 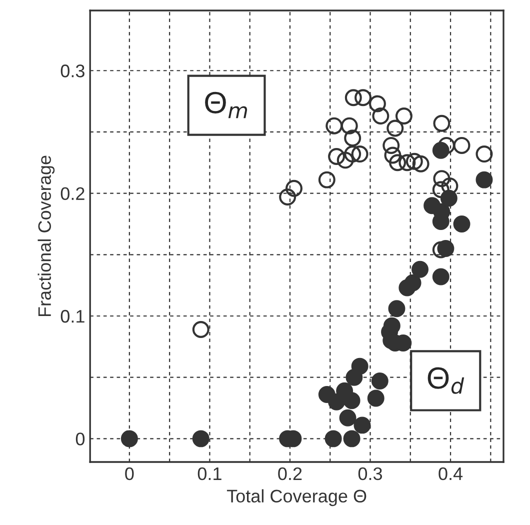 What do you see at coordinates (446, 380) in the screenshot?
I see `series-label: Θ$_{d}$` at bounding box center [446, 380].